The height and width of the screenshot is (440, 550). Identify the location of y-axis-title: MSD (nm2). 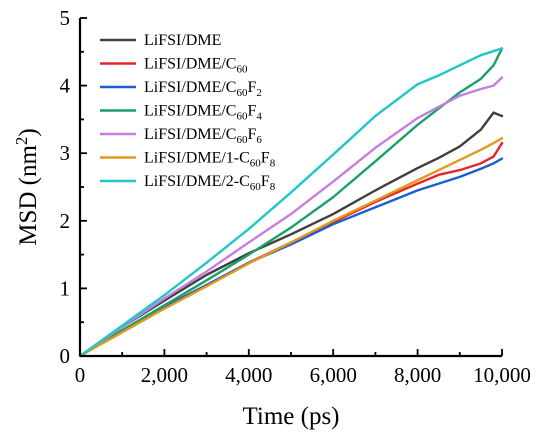
(27, 187).